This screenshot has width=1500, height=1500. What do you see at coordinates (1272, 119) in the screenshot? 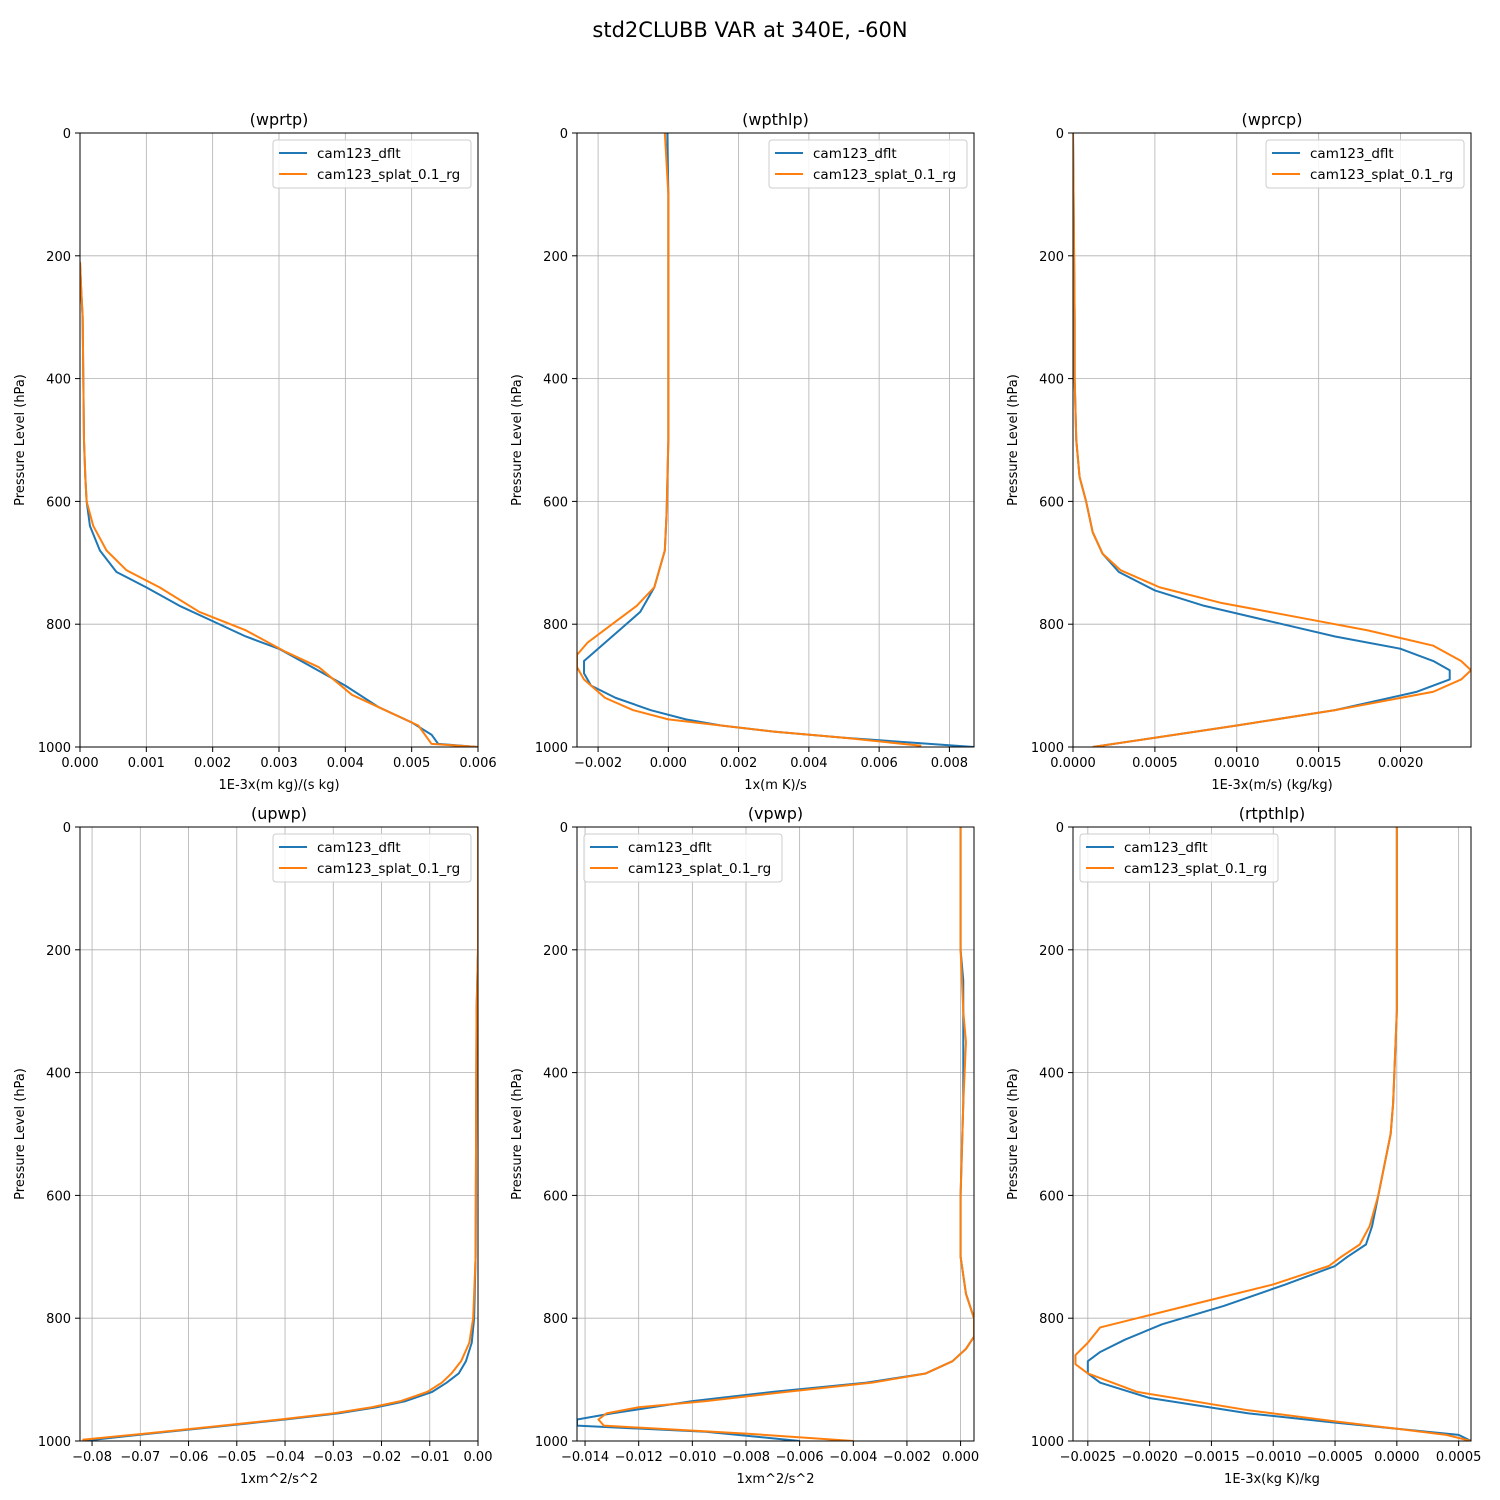
I see `panel-title: (wprcp)` at bounding box center [1272, 119].